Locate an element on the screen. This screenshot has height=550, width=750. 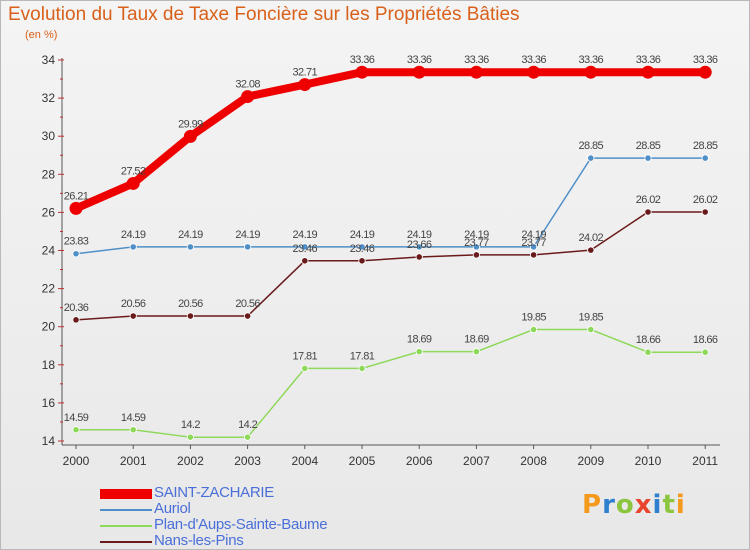
legend-item: Plan-d'Aups-Sainte-Baume is located at coordinates (230, 525).